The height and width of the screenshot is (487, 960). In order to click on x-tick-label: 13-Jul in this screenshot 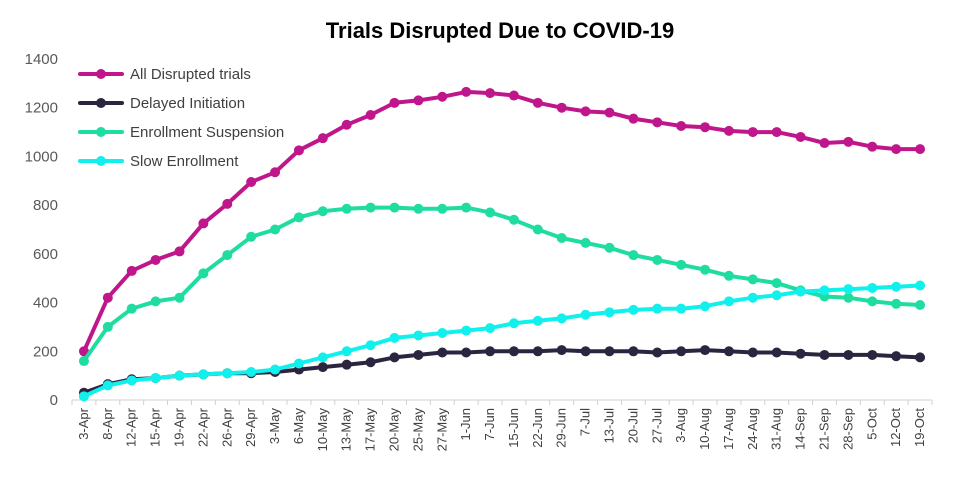, I will do `click(609, 426)`.